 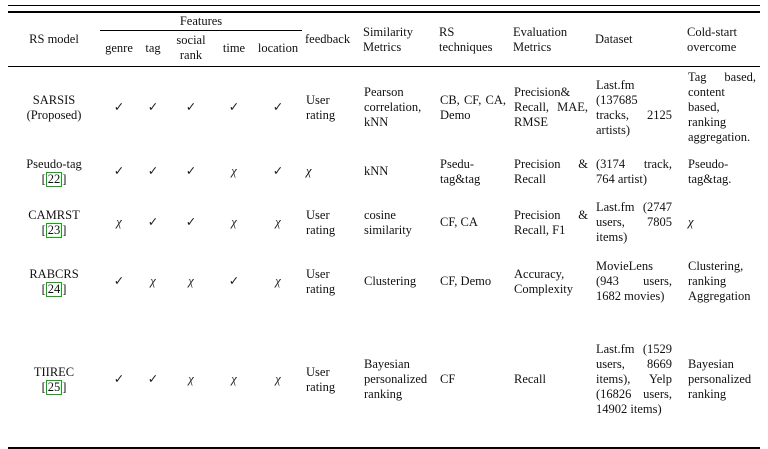 What do you see at coordinates (388, 39) in the screenshot?
I see `col-header-similarity-metrics: Similarity Metrics` at bounding box center [388, 39].